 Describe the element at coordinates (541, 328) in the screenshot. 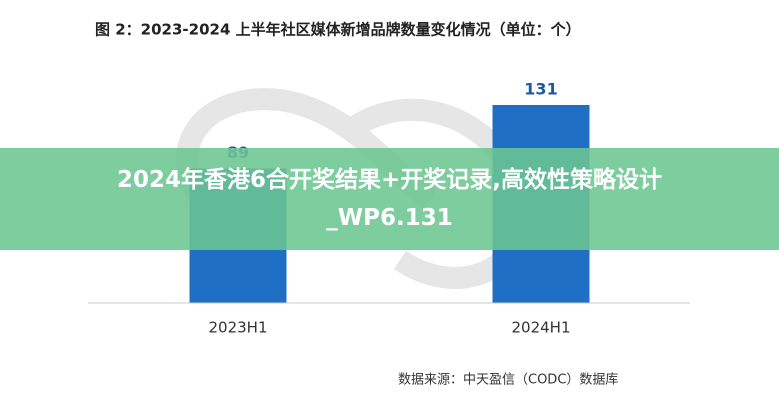

I see `x-tick-label: 2024H1` at that location.